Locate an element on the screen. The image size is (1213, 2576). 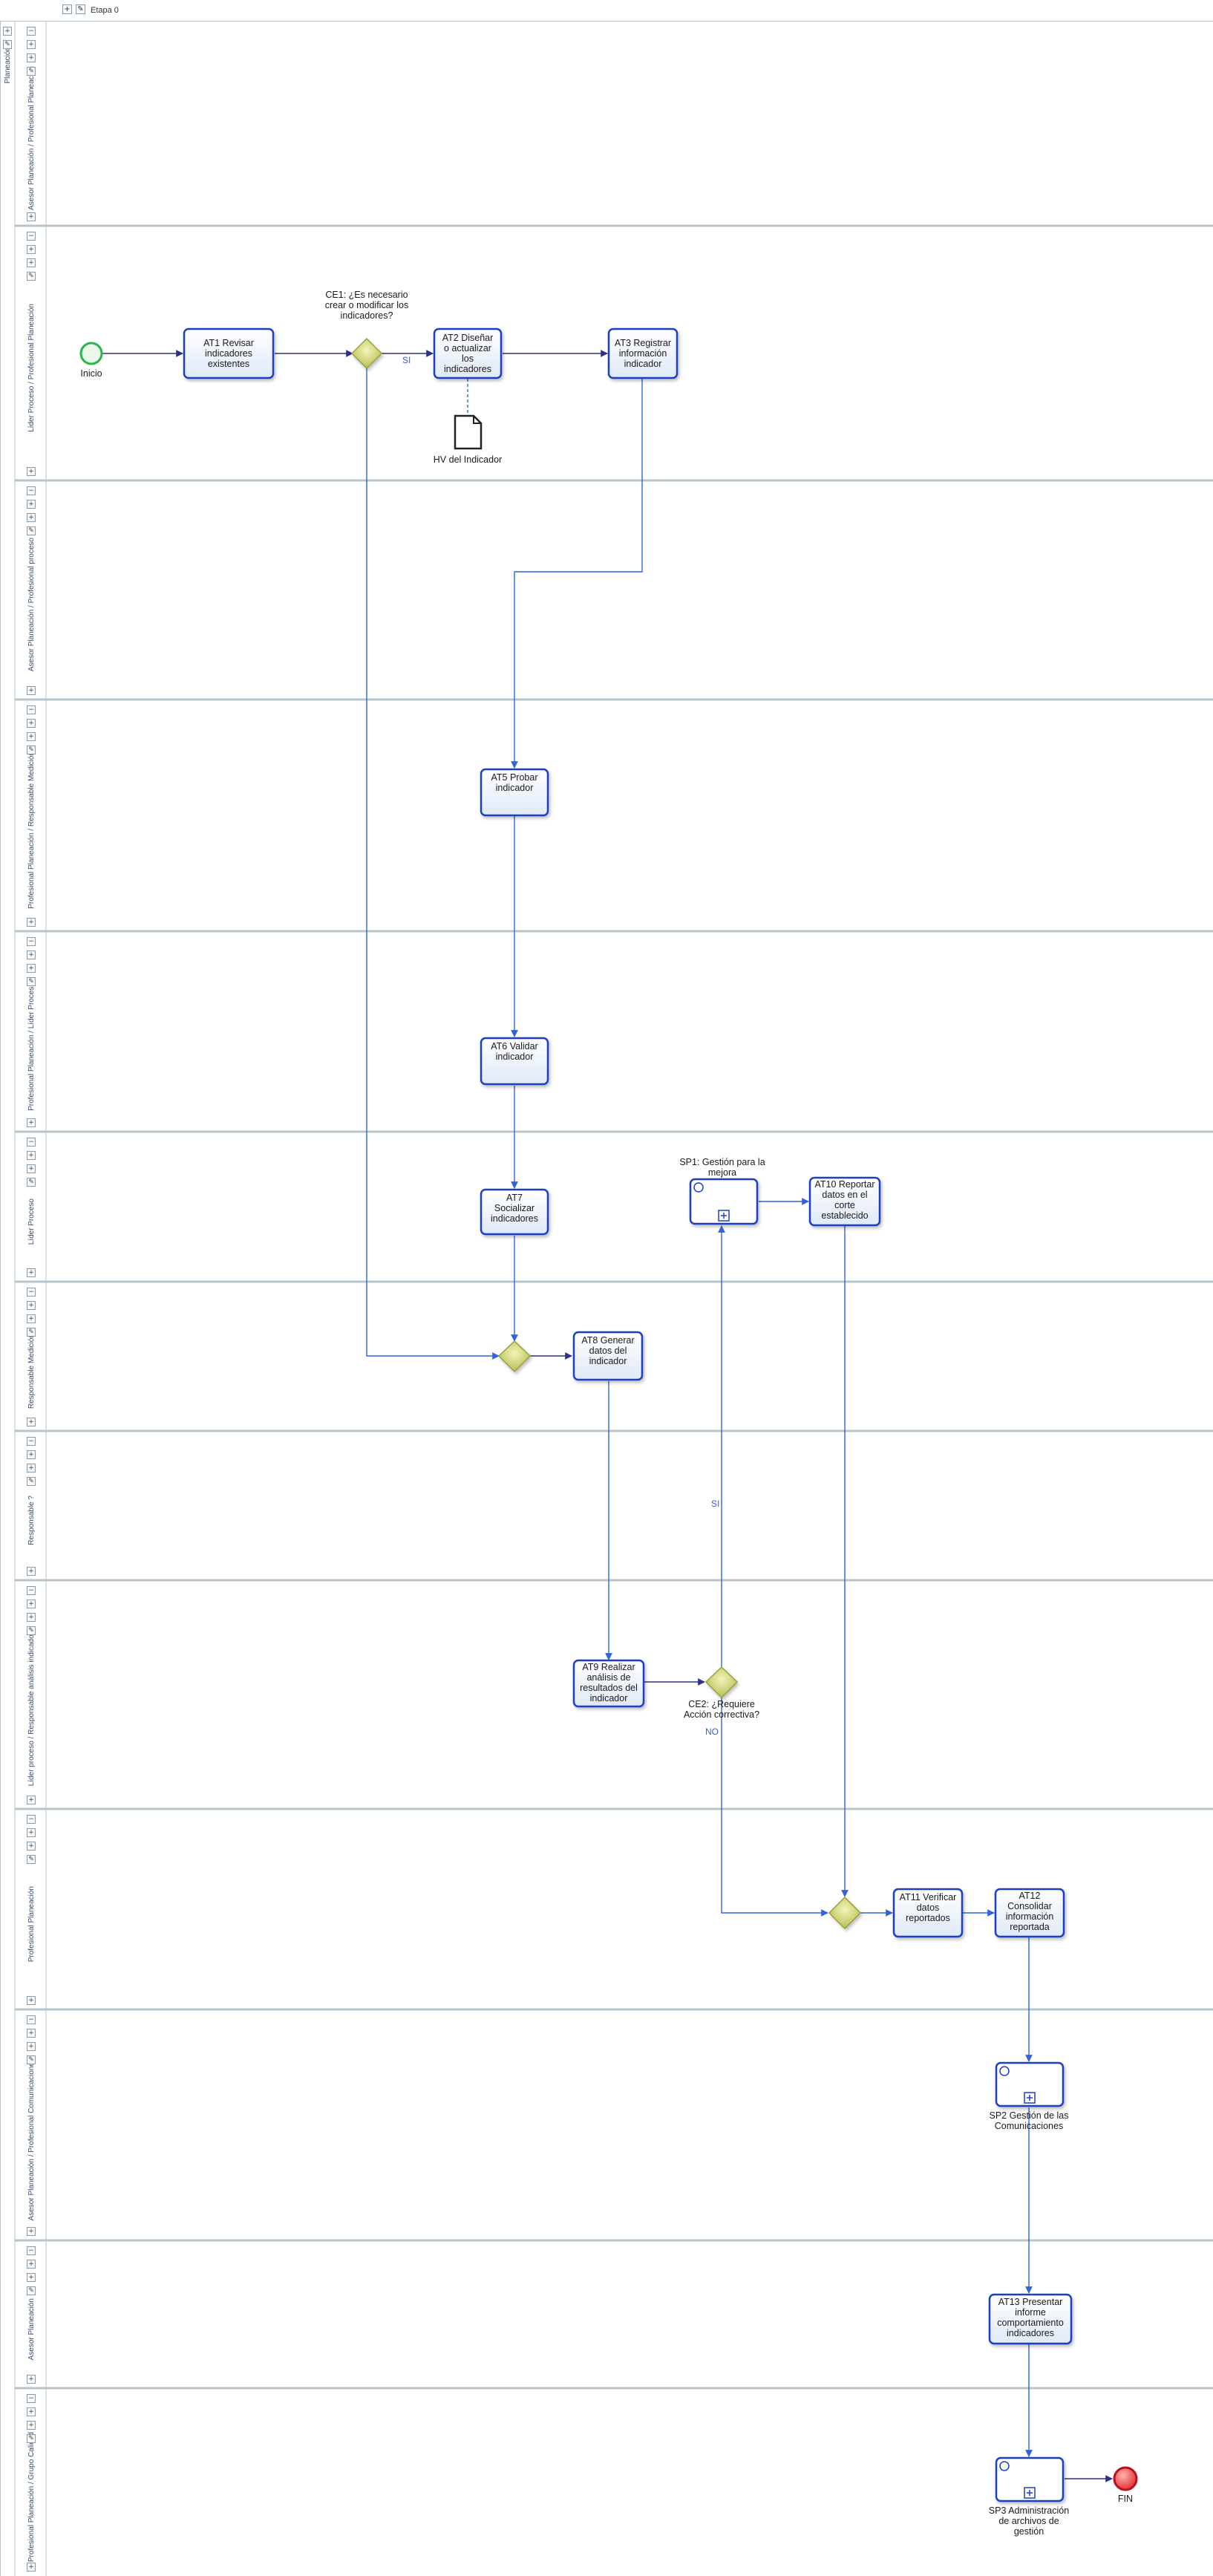
task-at5: AT5 Probar indicador is located at coordinates (514, 782).